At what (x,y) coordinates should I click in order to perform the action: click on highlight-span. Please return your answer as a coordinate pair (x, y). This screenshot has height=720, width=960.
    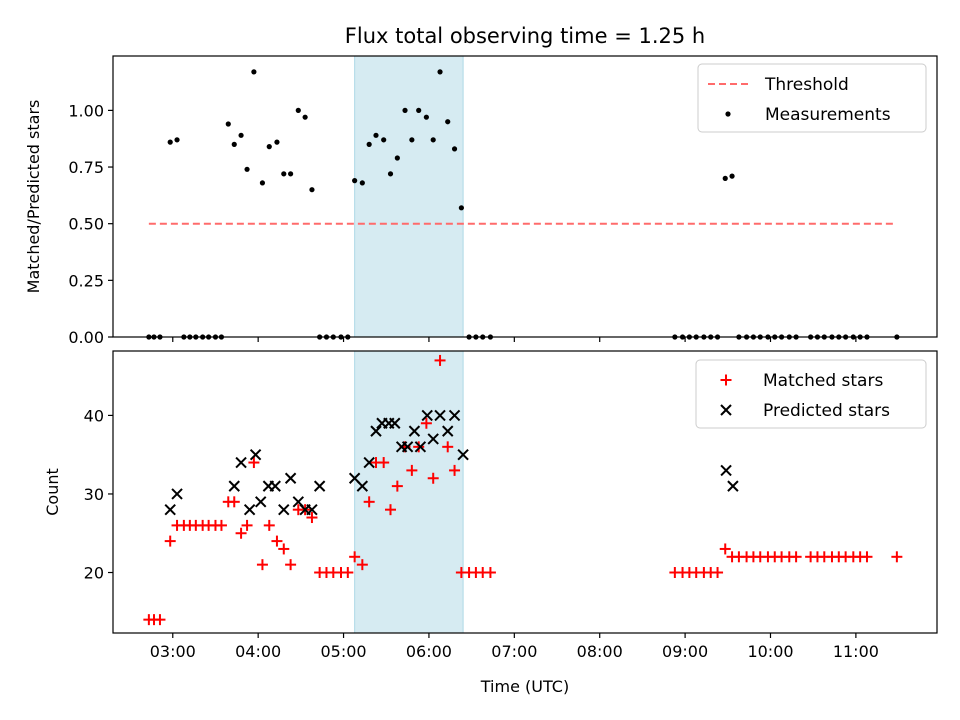
    Looking at the image, I should click on (409, 492).